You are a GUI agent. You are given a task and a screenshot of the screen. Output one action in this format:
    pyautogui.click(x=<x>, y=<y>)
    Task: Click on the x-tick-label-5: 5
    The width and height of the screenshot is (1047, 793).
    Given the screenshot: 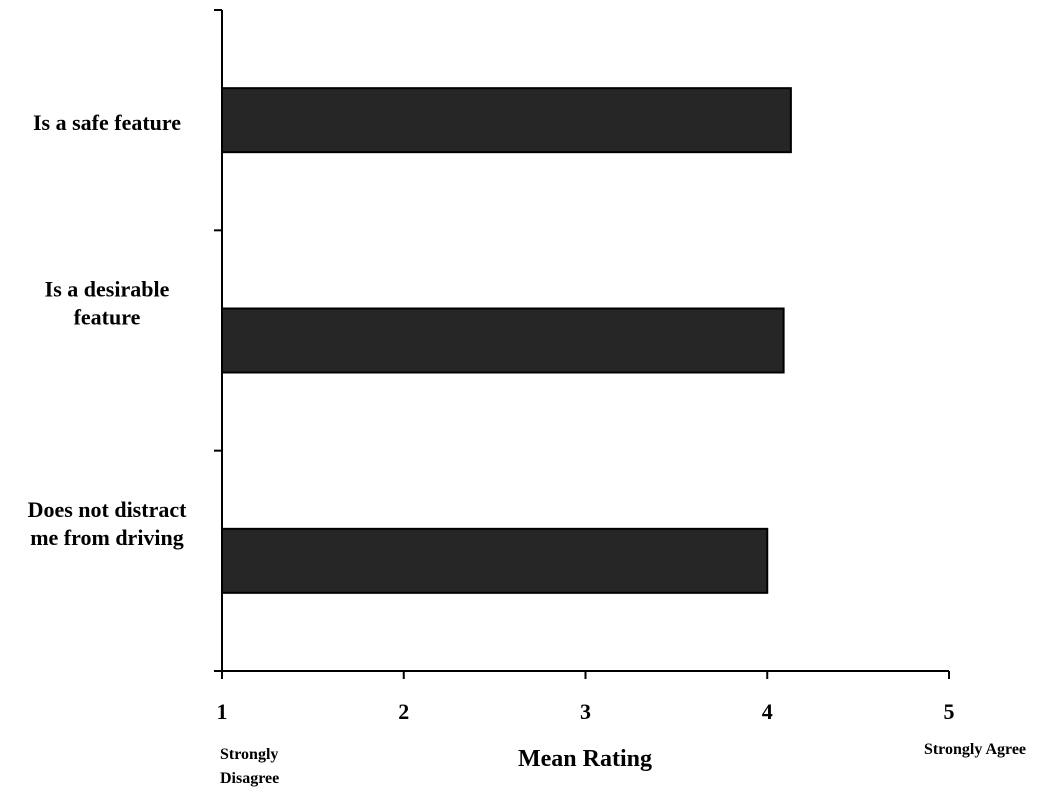 What is the action you would take?
    pyautogui.click(x=949, y=711)
    